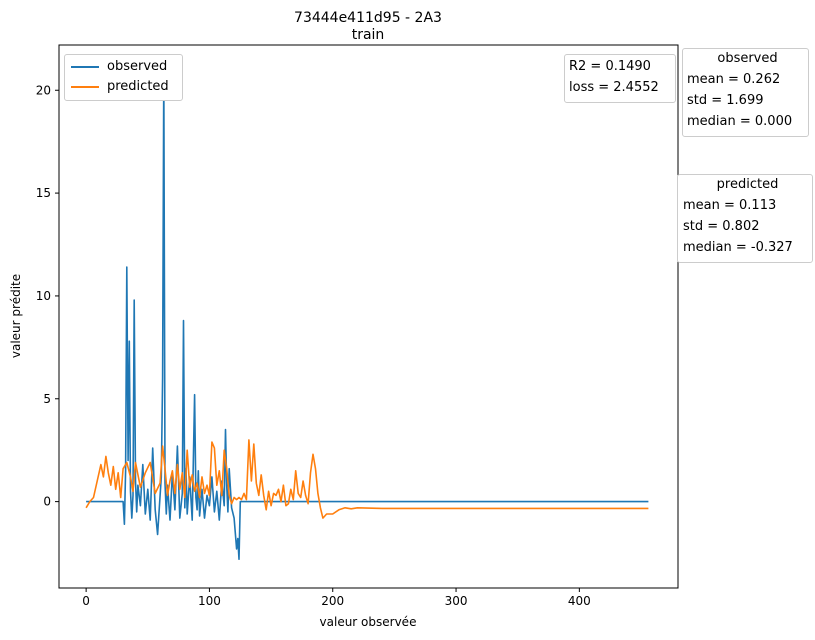 The width and height of the screenshot is (815, 640). Describe the element at coordinates (740, 121) in the screenshot. I see `observed-median: median = 0.000` at that location.